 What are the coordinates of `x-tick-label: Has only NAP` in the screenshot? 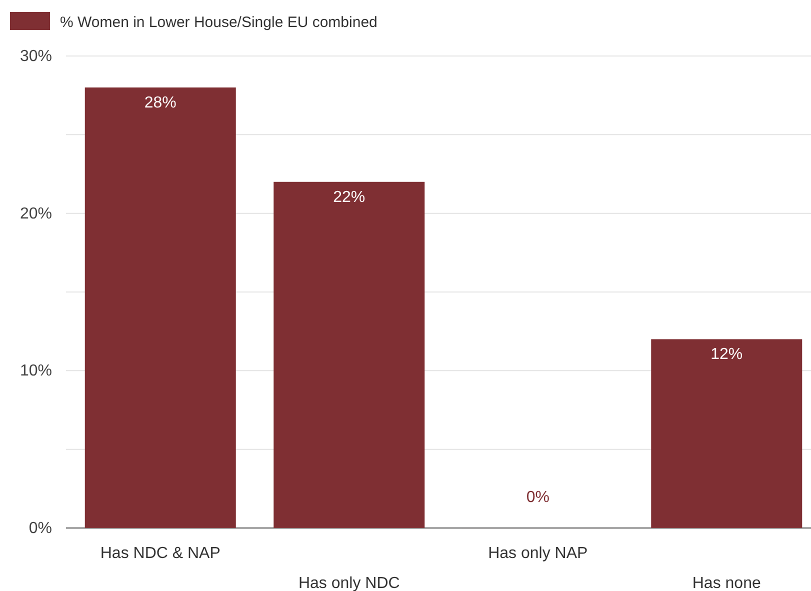 It's located at (538, 553).